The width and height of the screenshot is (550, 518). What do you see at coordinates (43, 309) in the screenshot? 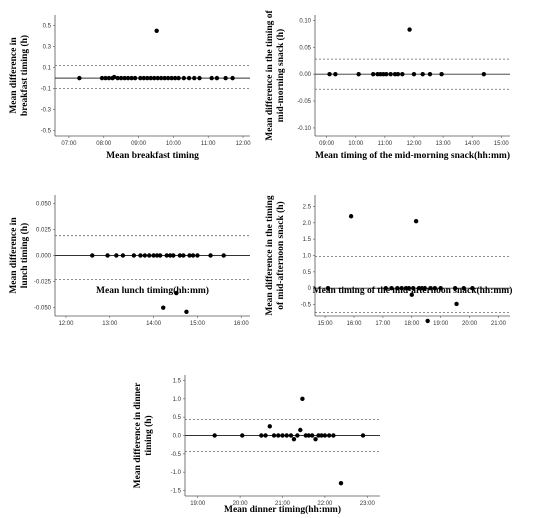
I see `y-tick-label: -0.050` at bounding box center [43, 309].